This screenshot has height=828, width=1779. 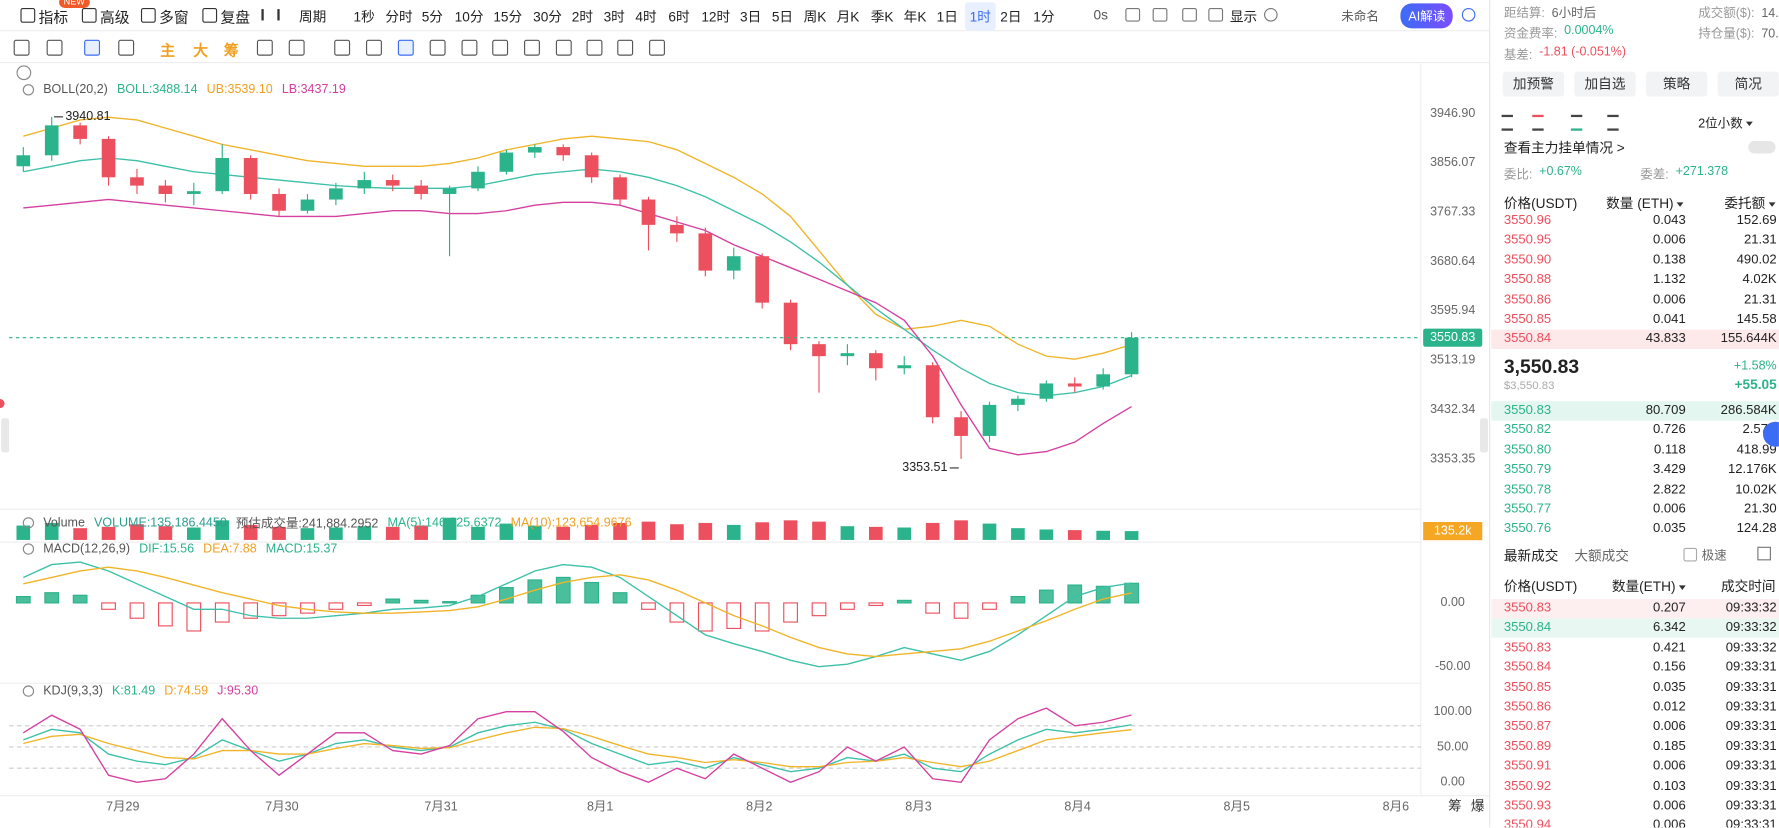 I want to click on period-button: 4时, so click(x=646, y=17).